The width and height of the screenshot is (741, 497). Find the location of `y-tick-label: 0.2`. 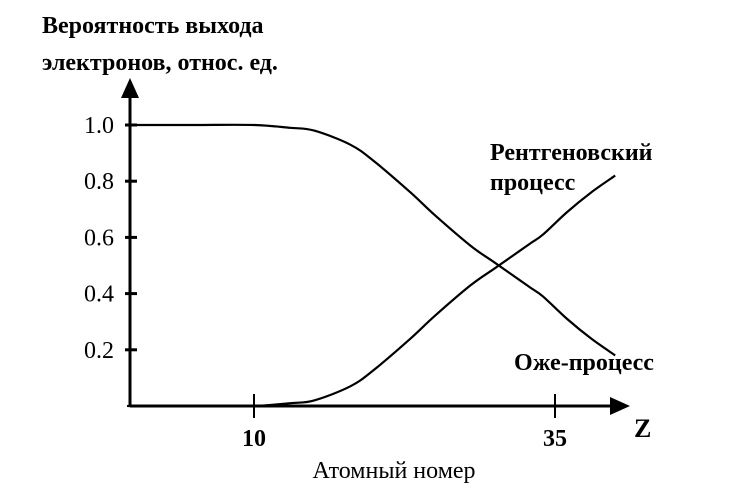

y-tick-label: 0.2 is located at coordinates (99, 351).